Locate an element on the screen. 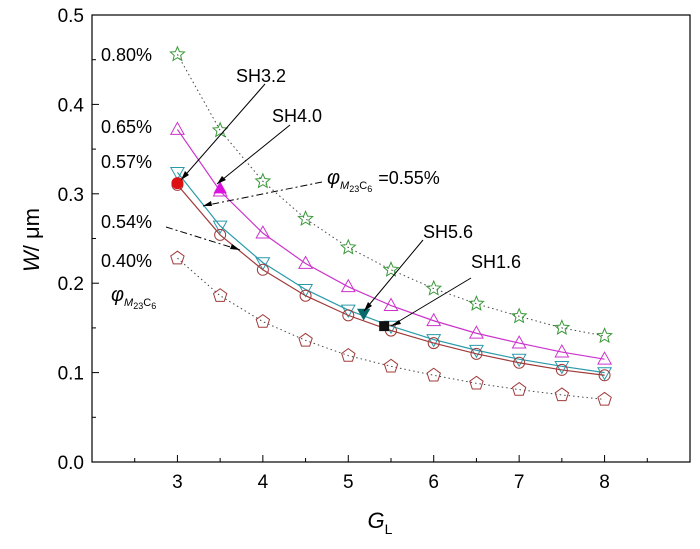  arrow-sh56 is located at coordinates (393, 275).